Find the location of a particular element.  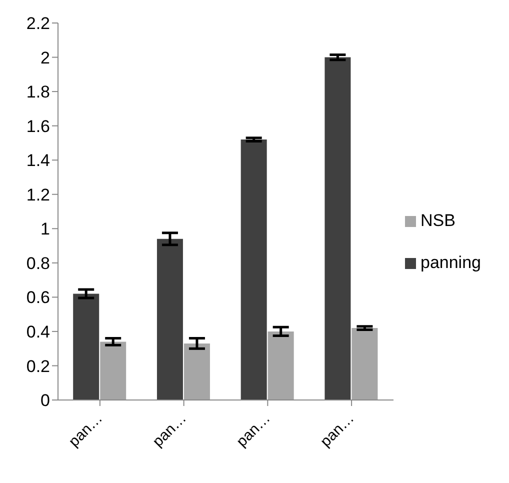

y-tick-label: 2.2 is located at coordinates (38, 24).